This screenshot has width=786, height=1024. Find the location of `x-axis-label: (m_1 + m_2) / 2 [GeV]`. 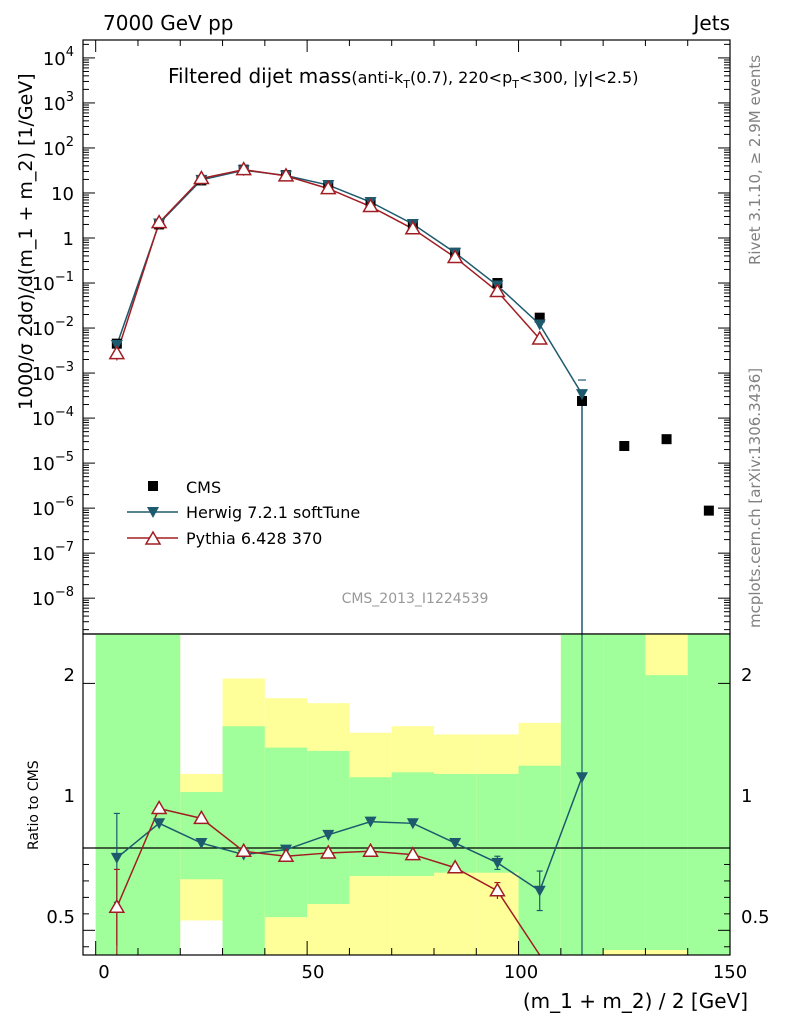

x-axis-label: (m_1 + m_2) / 2 [GeV] is located at coordinates (635, 1001).